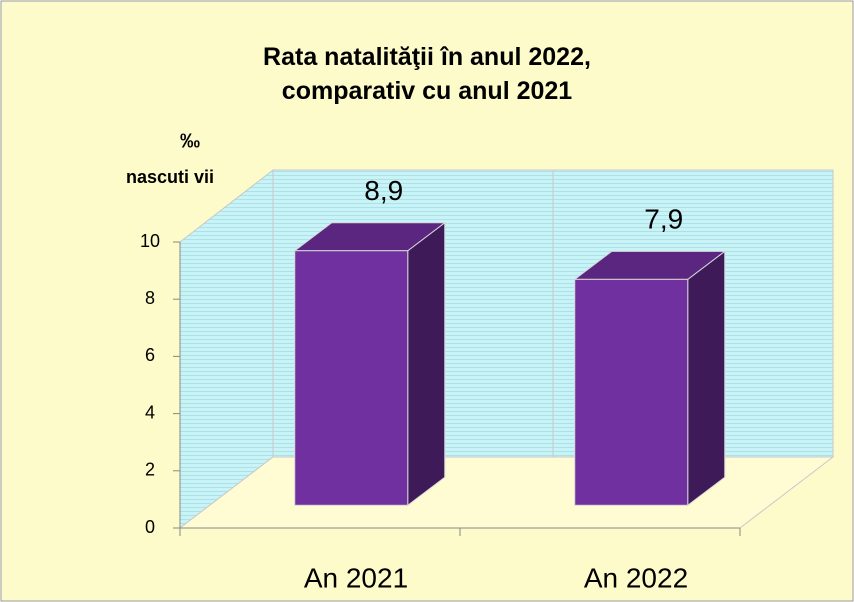 This screenshot has height=602, width=854. I want to click on y-tick-label: 0, so click(150, 527).